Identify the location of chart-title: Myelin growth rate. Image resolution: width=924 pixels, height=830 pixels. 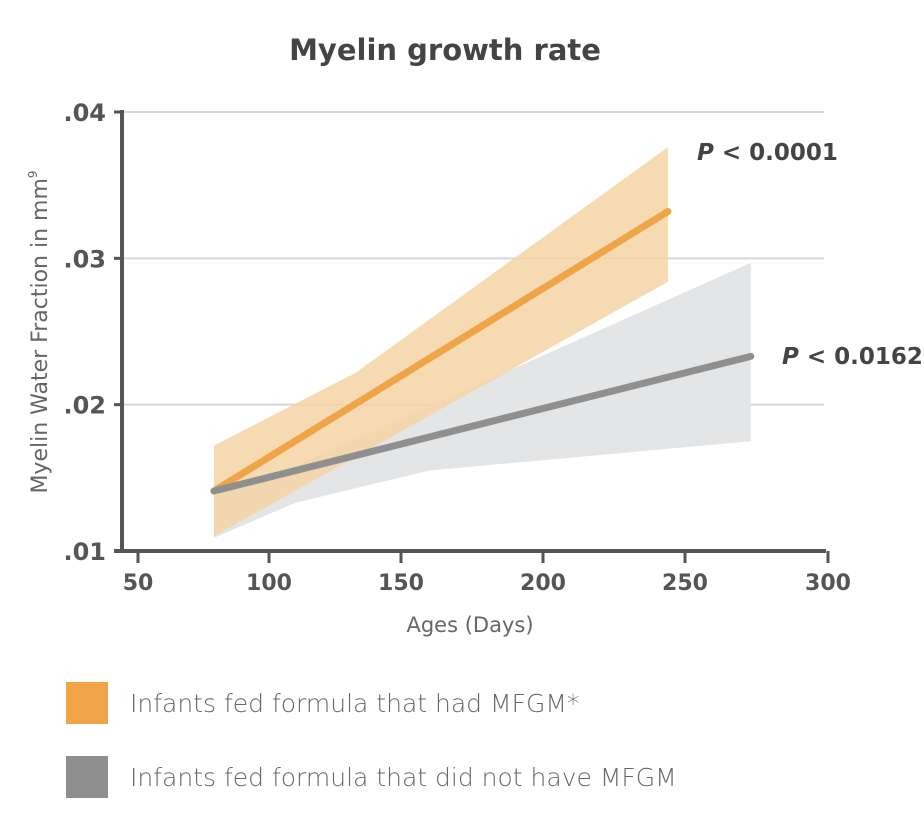
(445, 50).